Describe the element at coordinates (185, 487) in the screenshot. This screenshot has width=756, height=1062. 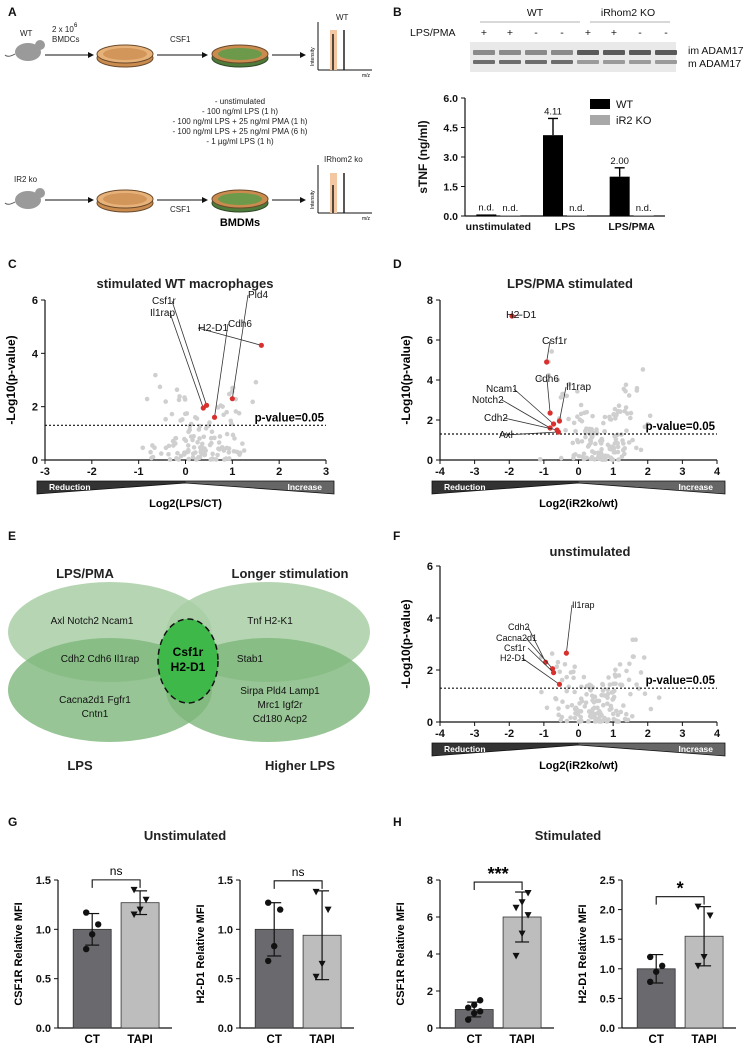
I see `wedge-outline` at that location.